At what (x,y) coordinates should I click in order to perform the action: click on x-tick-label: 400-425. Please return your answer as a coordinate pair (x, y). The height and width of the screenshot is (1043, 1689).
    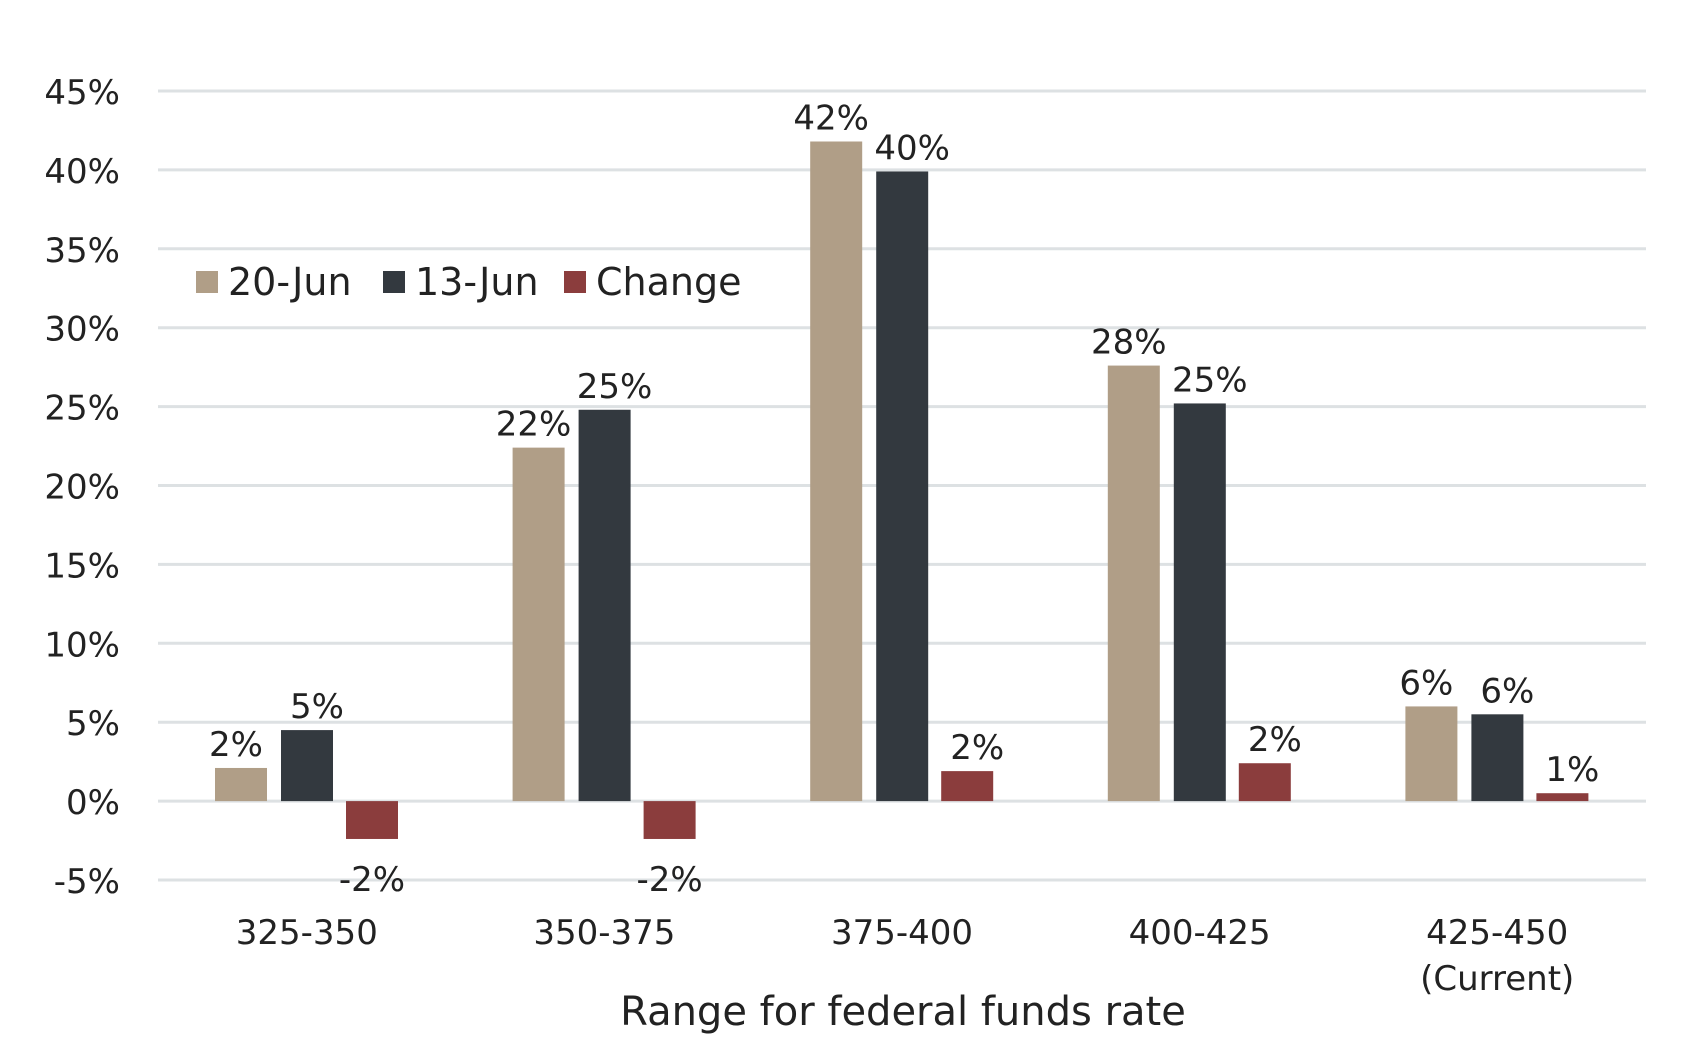
    Looking at the image, I should click on (1200, 933).